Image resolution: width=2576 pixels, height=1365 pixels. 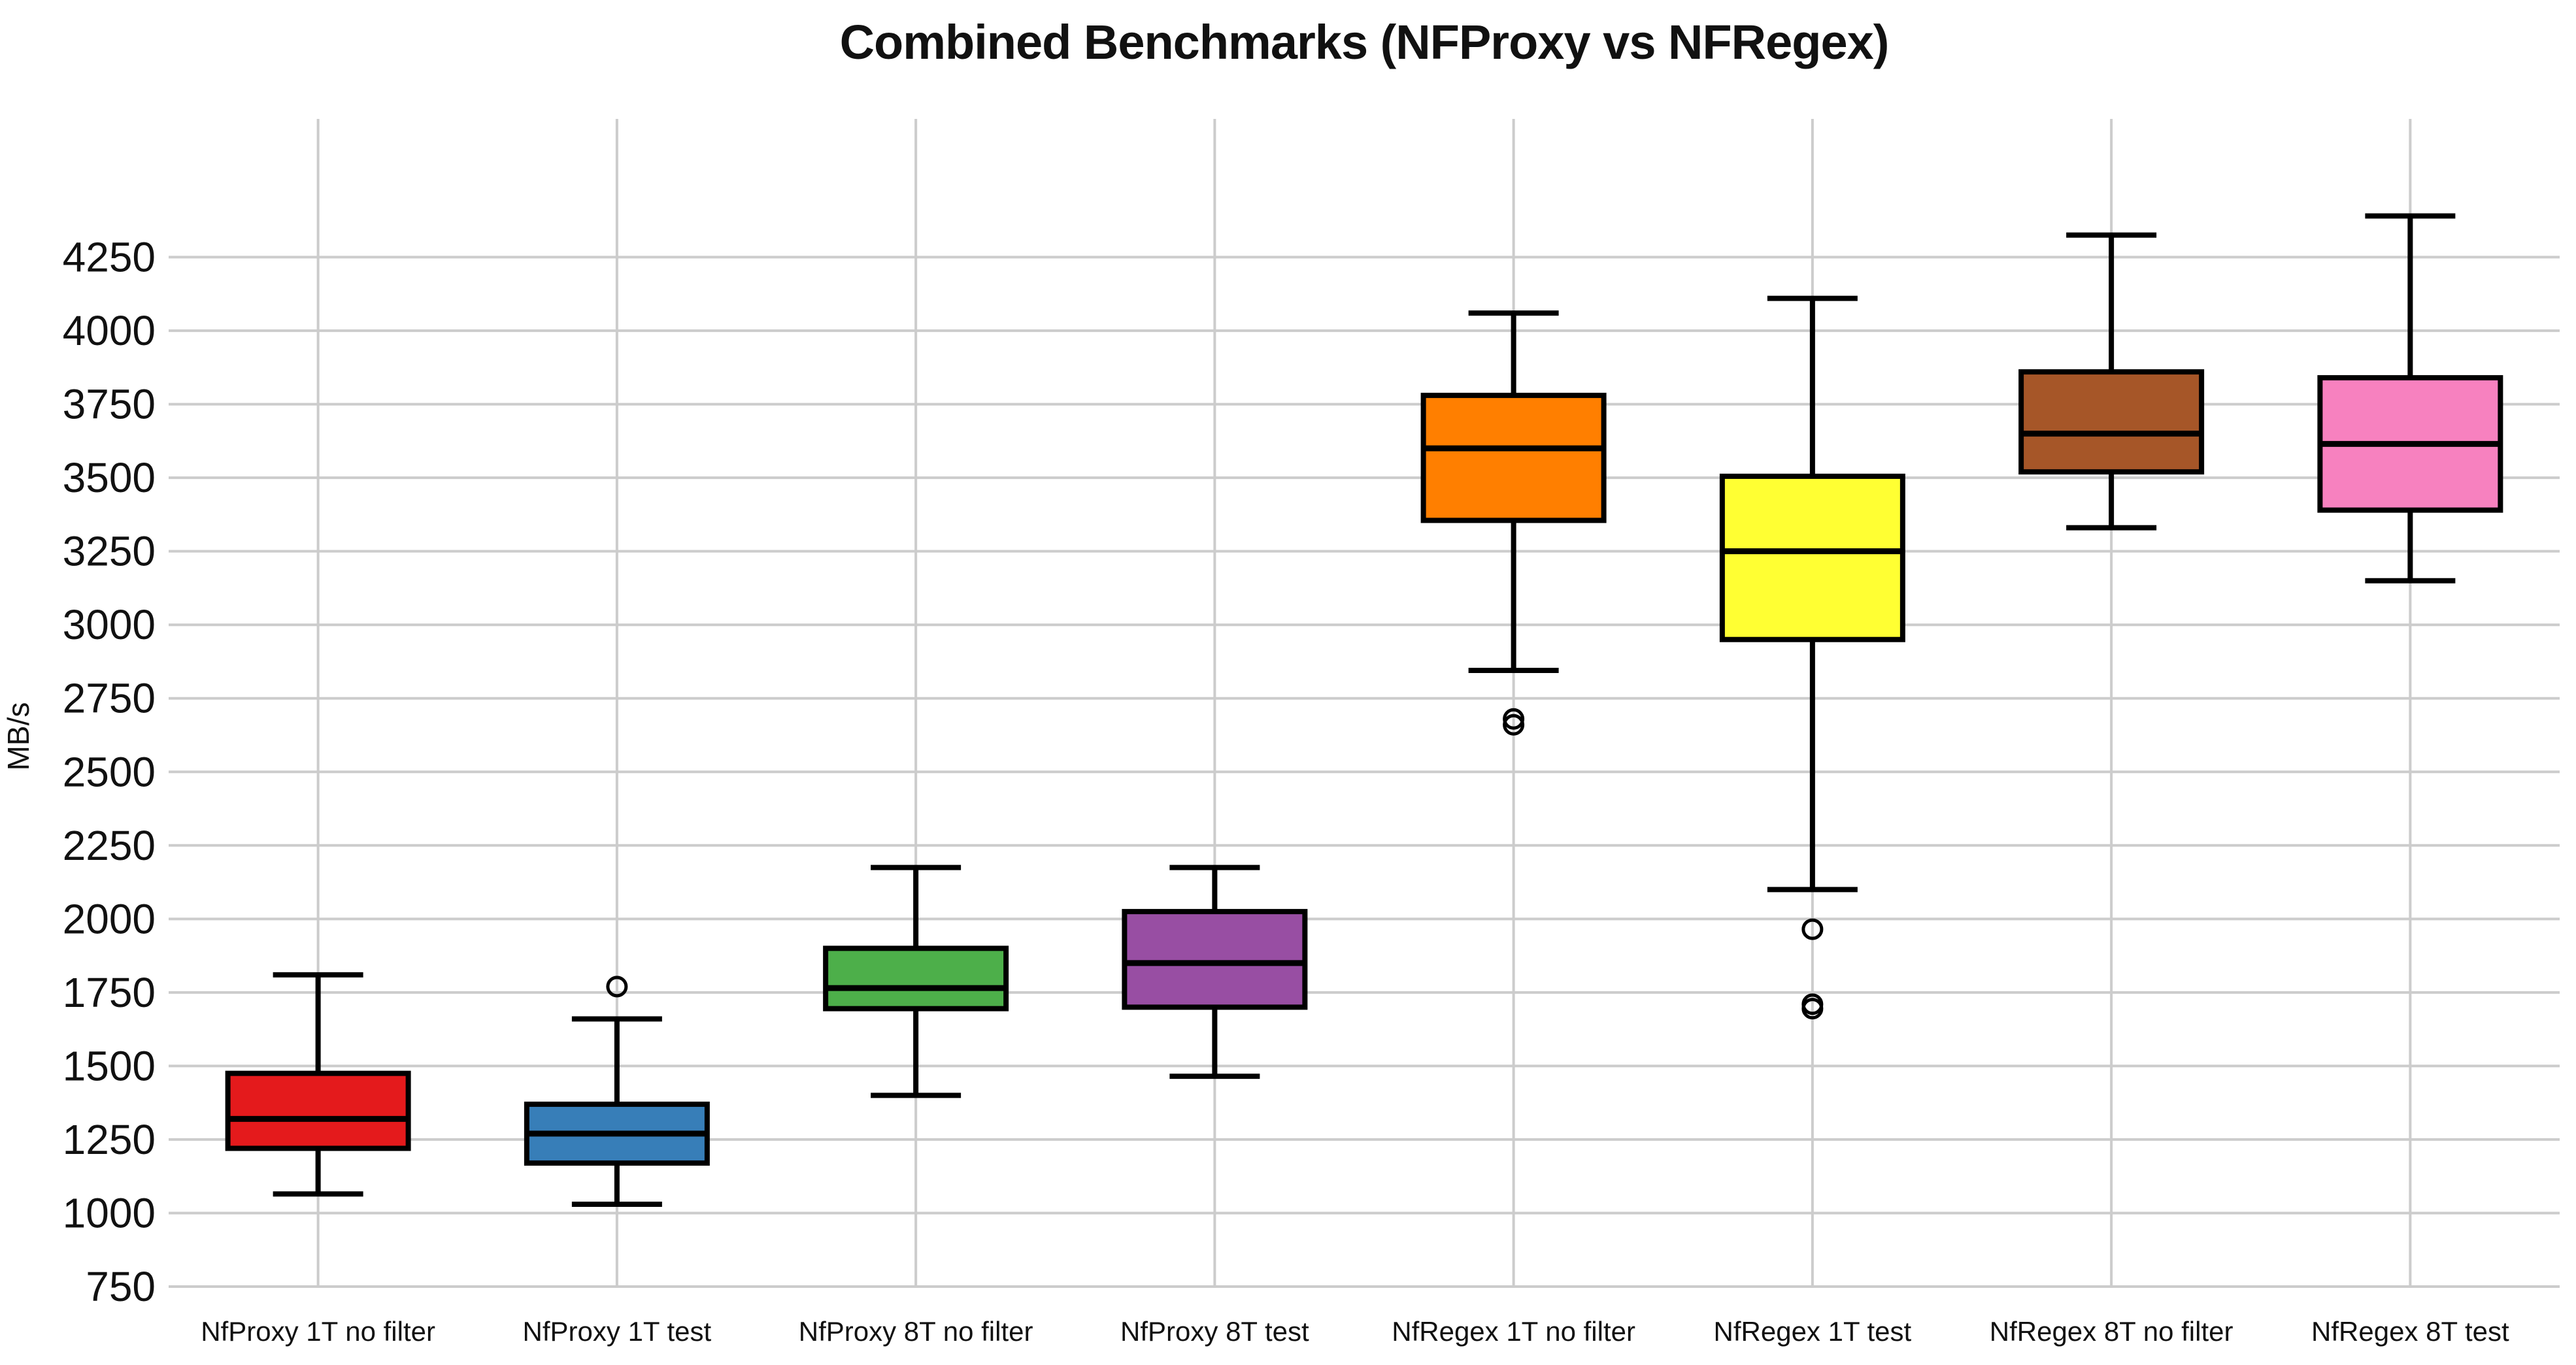 What do you see at coordinates (110, 992) in the screenshot?
I see `y-tick-label: 1750` at bounding box center [110, 992].